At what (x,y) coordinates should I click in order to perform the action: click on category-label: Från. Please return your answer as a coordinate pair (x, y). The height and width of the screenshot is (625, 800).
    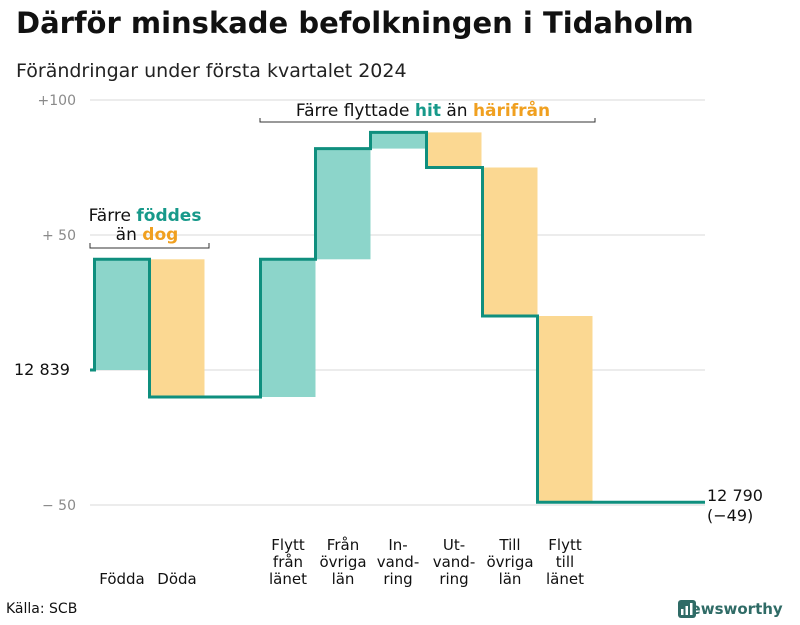
    Looking at the image, I should click on (343, 545).